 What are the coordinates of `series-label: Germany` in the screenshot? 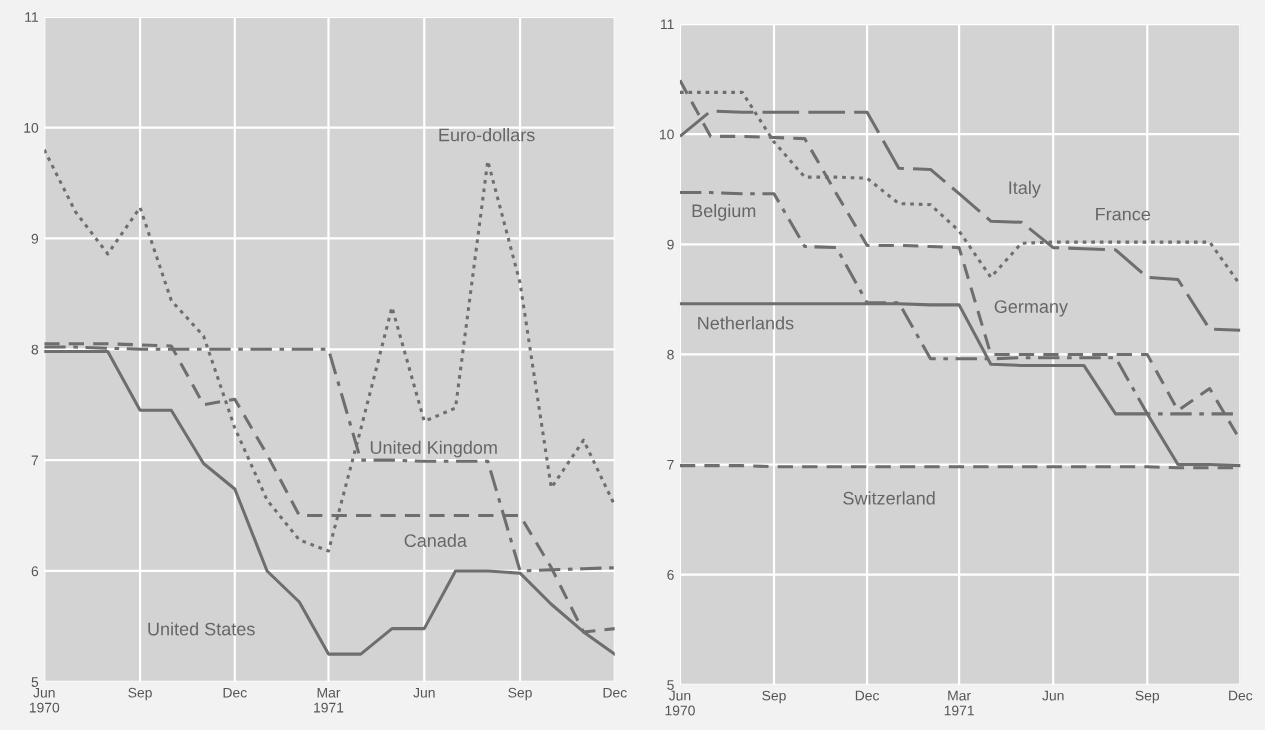 It's located at (1031, 308).